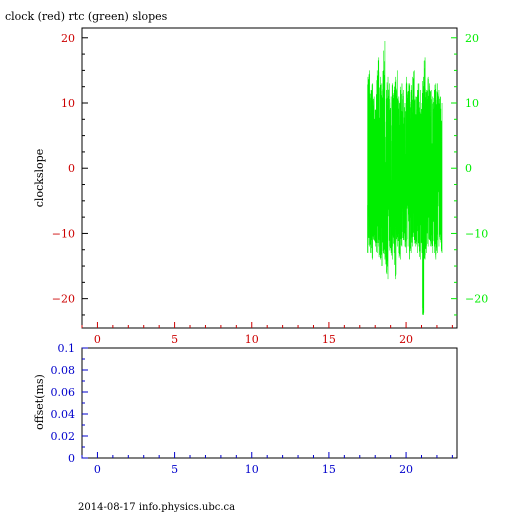 Image resolution: width=512 pixels, height=512 pixels. Describe the element at coordinates (472, 38) in the screenshot. I see `right-tick-label: 20` at that location.